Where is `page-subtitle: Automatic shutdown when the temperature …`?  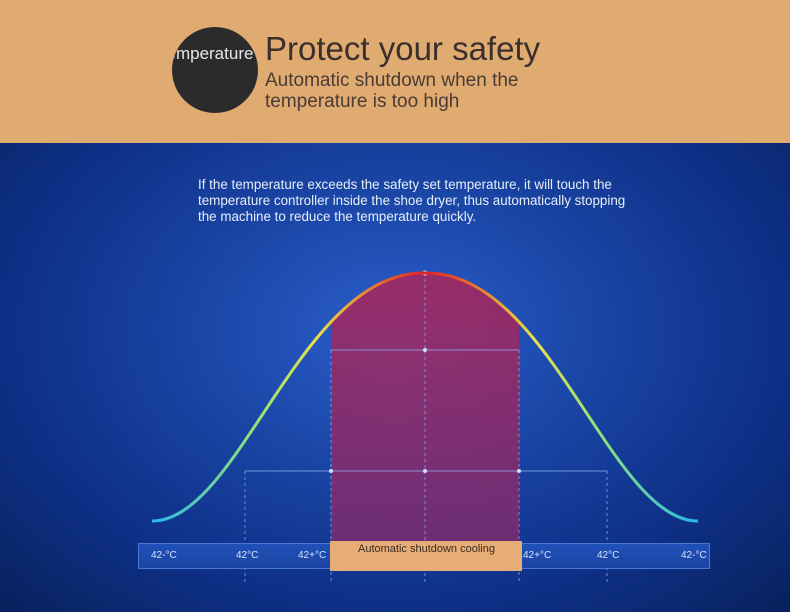
page-subtitle: Automatic shutdown when the temperature … is located at coordinates (392, 91).